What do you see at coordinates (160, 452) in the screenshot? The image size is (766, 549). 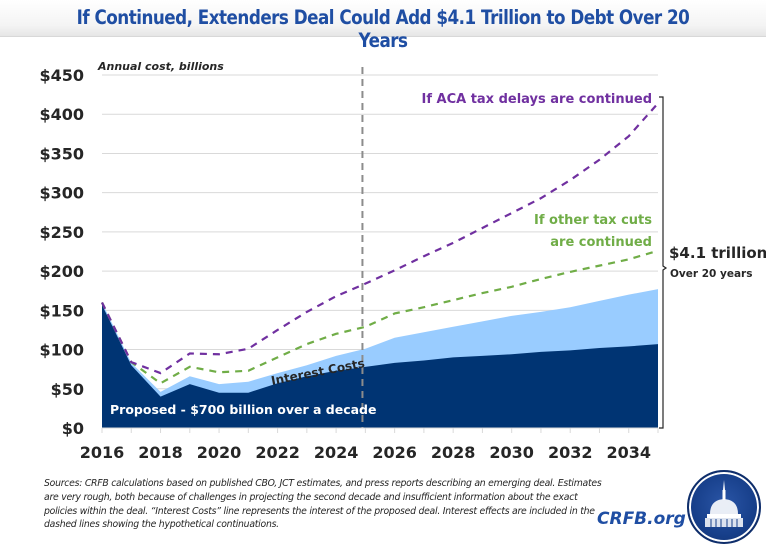 I see `x-tick-label: 2018` at bounding box center [160, 452].